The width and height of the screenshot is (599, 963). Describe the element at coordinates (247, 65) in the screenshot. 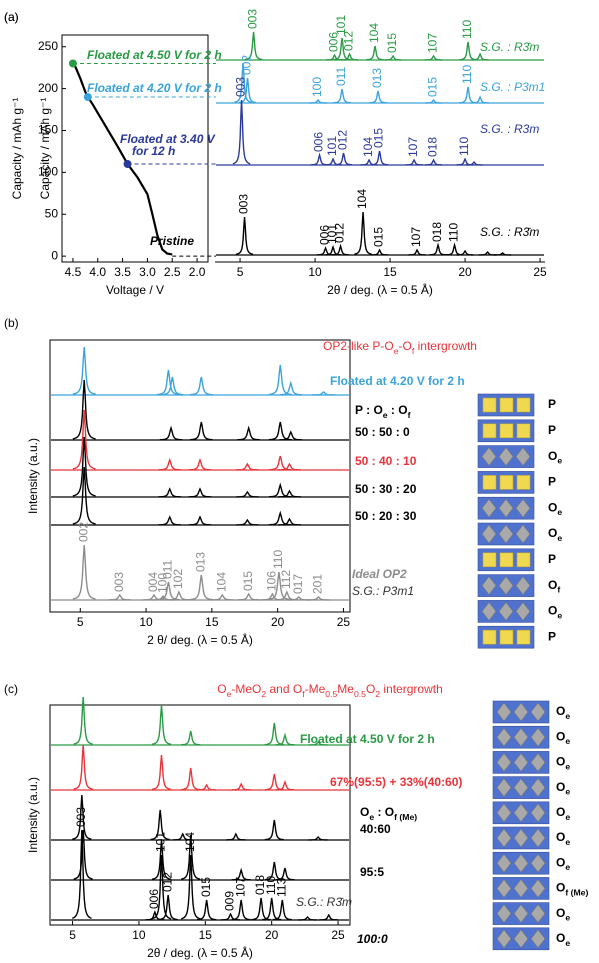

I see `peak-label: 002` at that location.